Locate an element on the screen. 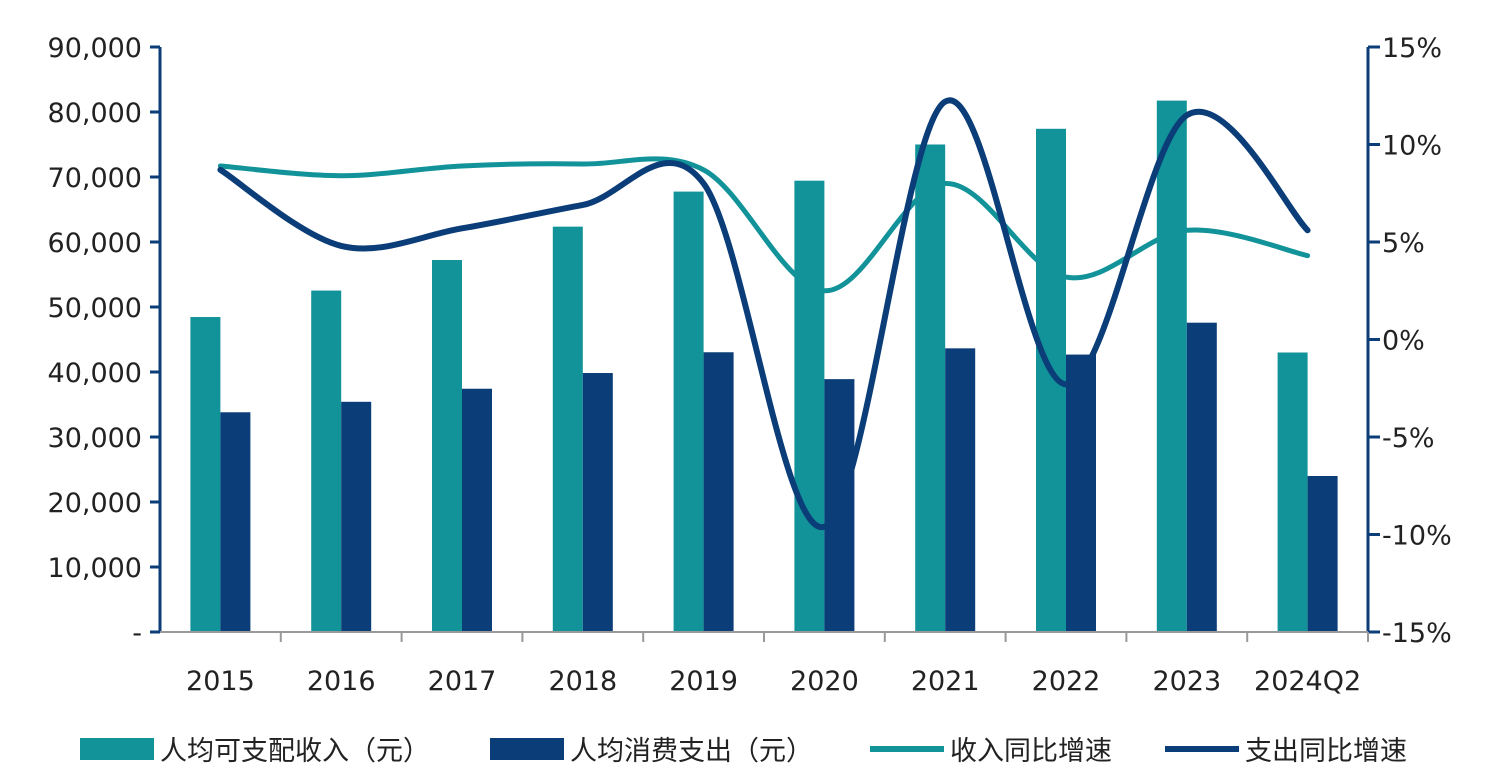  bar-income-2019 is located at coordinates (689, 412).